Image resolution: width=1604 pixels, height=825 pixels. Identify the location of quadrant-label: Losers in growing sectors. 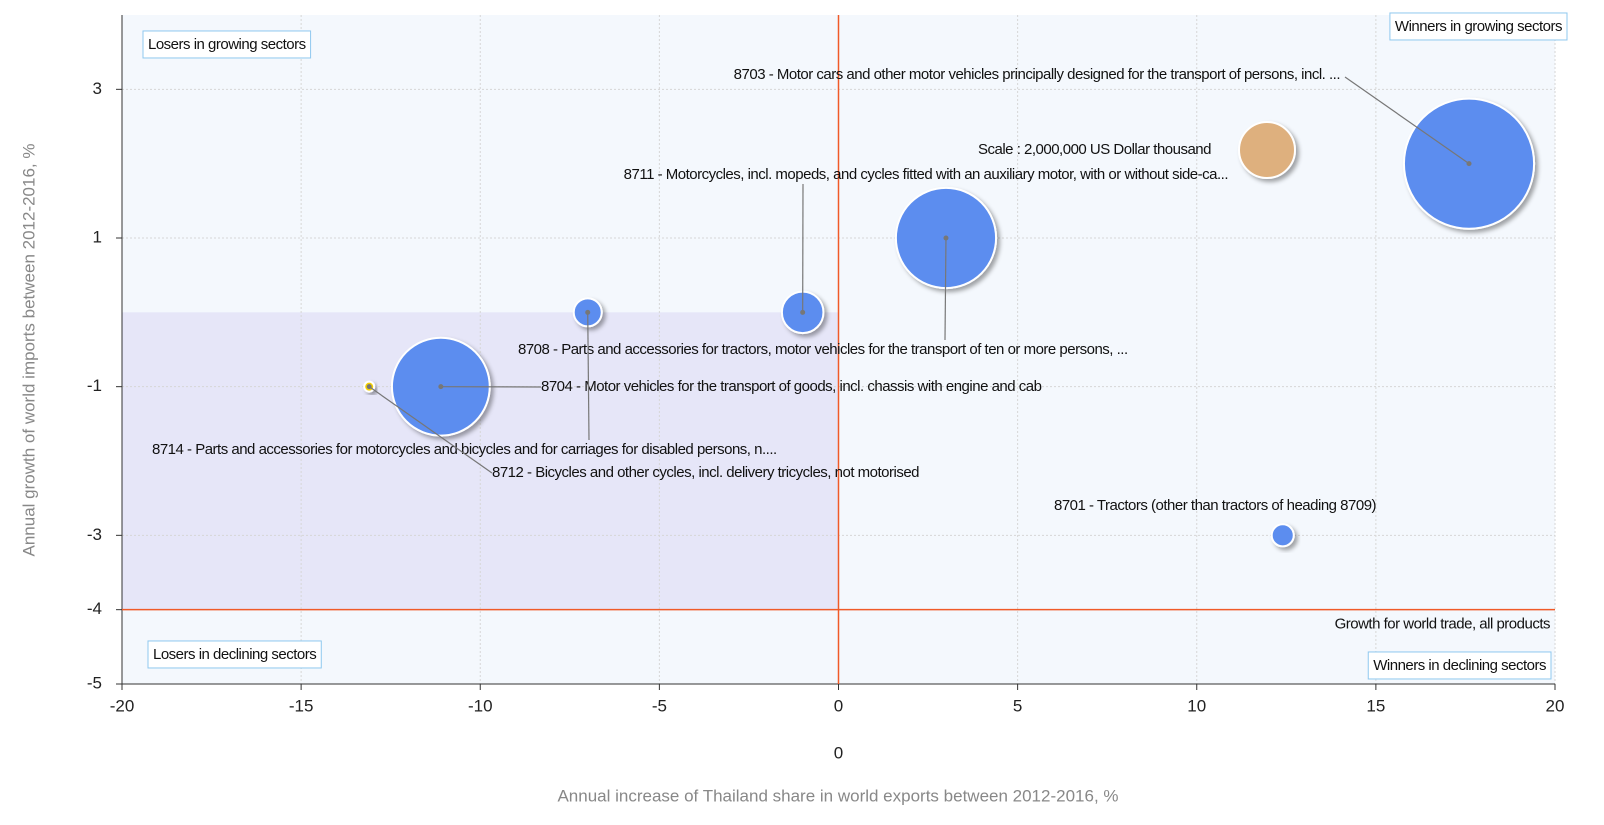
(227, 44).